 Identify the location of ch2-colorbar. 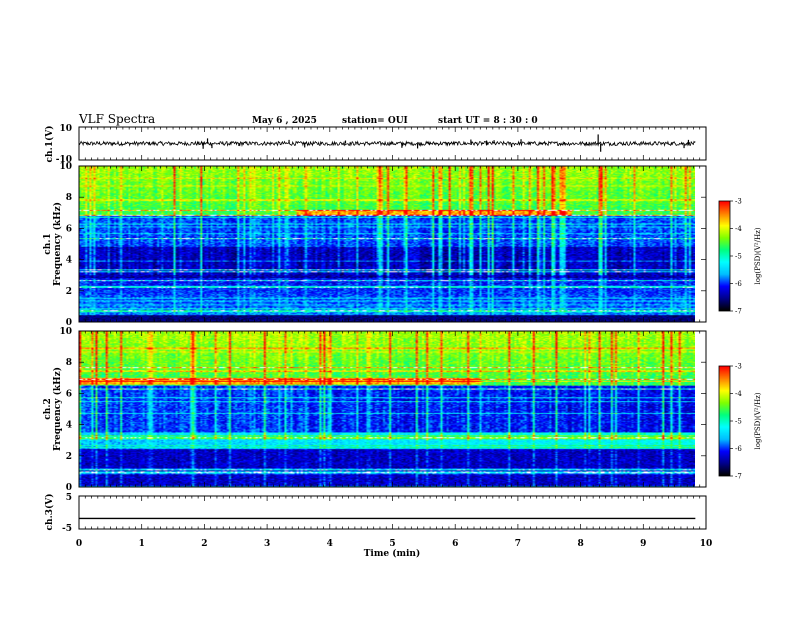
(724, 421).